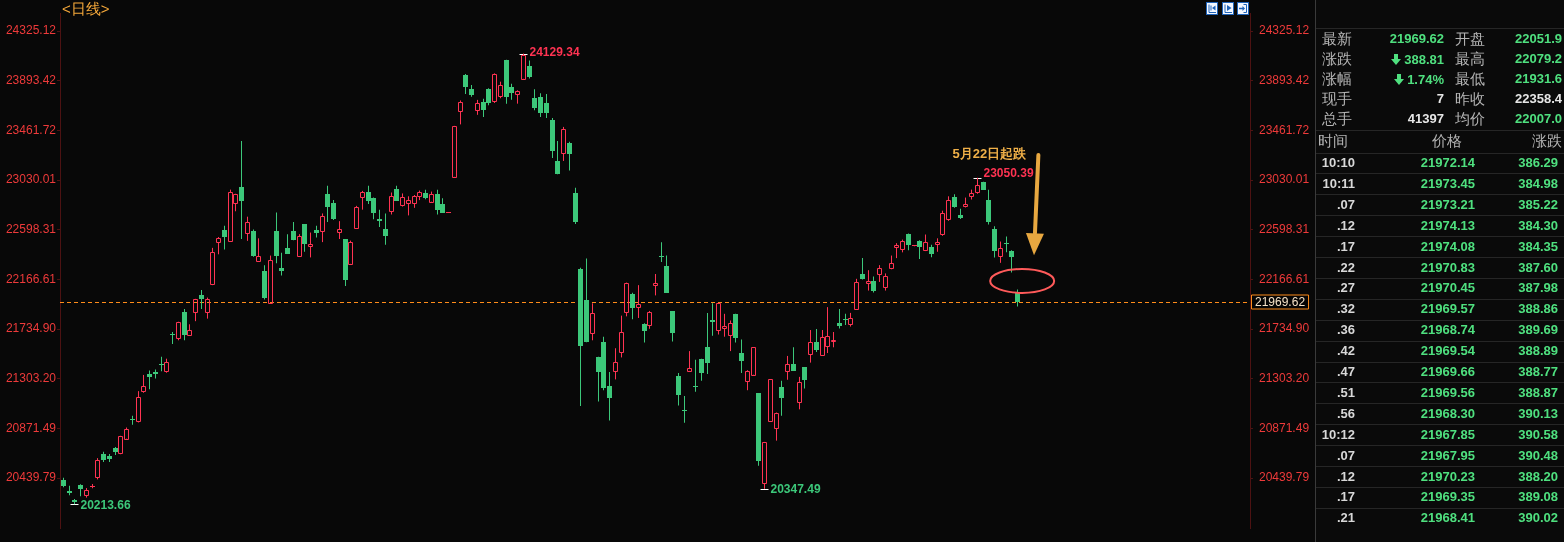  What do you see at coordinates (1538, 267) in the screenshot?
I see `text: 387.60` at bounding box center [1538, 267].